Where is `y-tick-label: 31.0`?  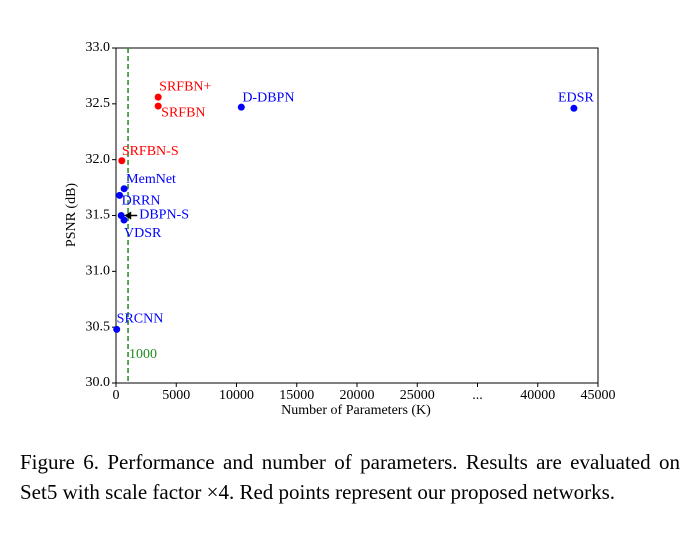
y-tick-label: 31.0 is located at coordinates (98, 271).